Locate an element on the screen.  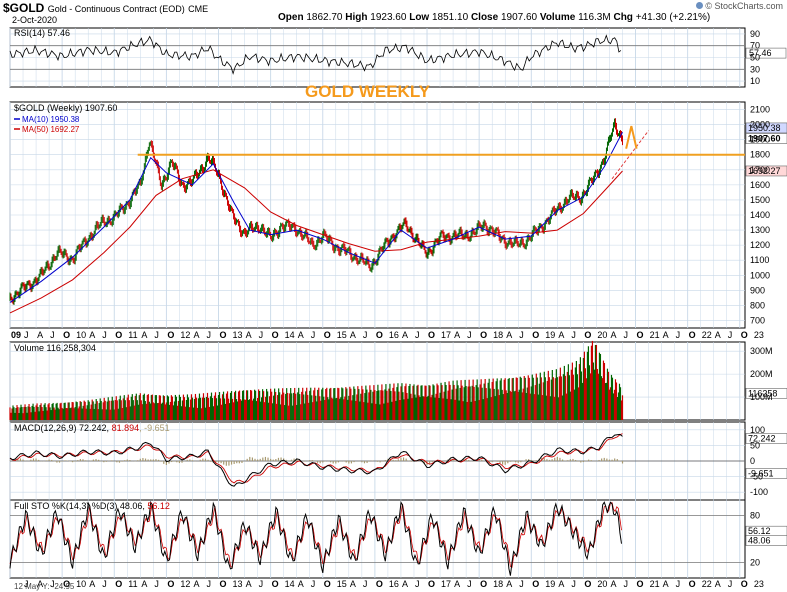
x-axis-label: 22 is located at coordinates (707, 335).